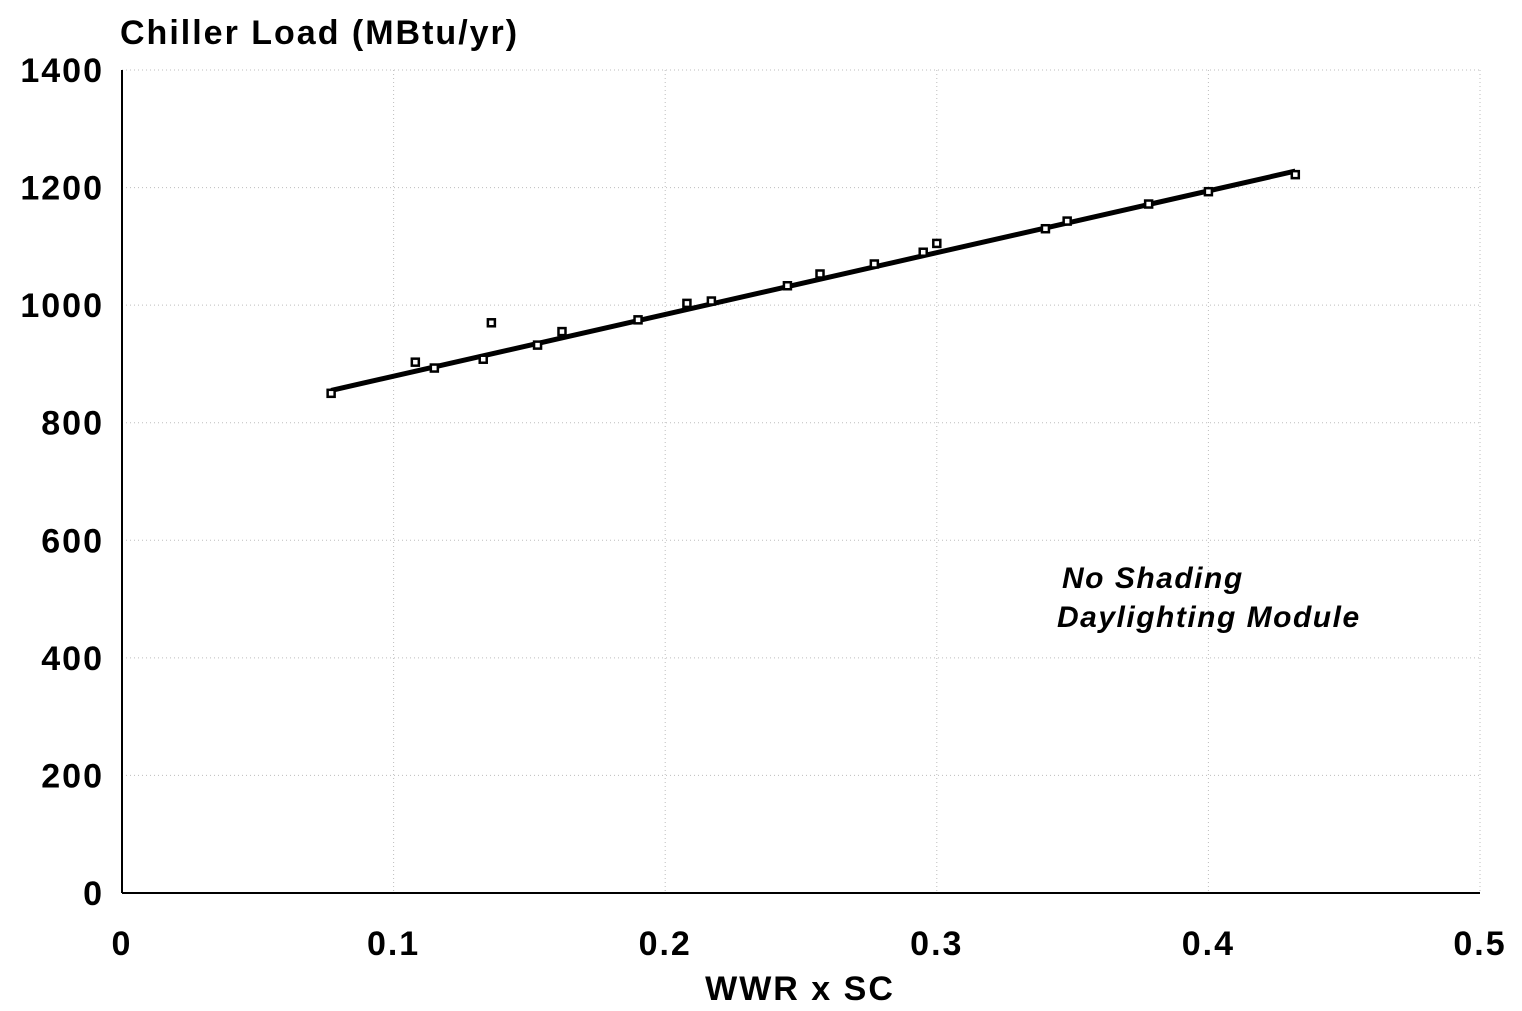 Image resolution: width=1522 pixels, height=1011 pixels. What do you see at coordinates (1153, 578) in the screenshot?
I see `annotation-no-shading: No Shading` at bounding box center [1153, 578].